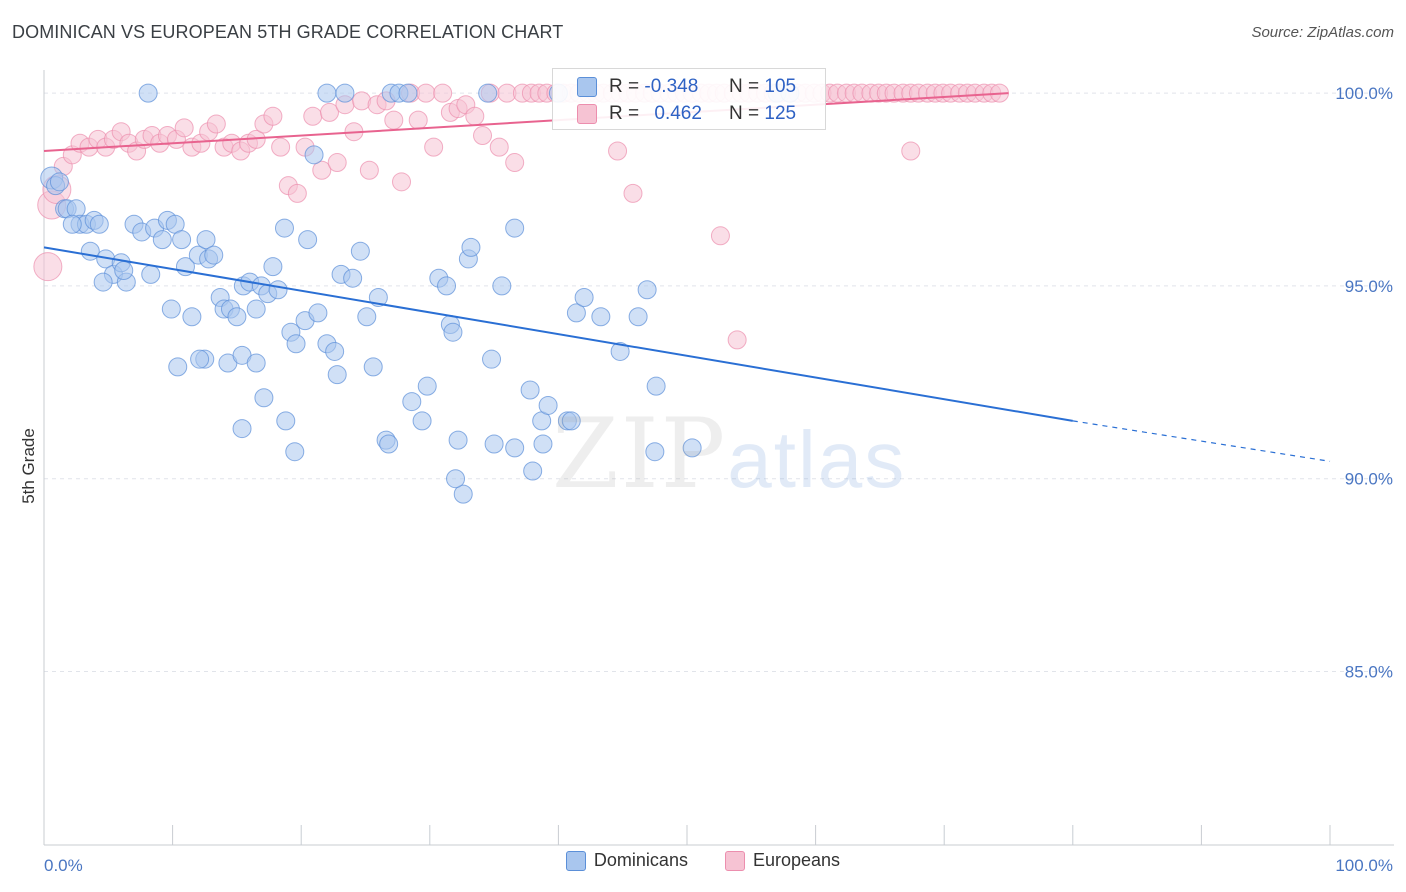  I want to click on watermark-zip: ZIP, so click(640, 454).